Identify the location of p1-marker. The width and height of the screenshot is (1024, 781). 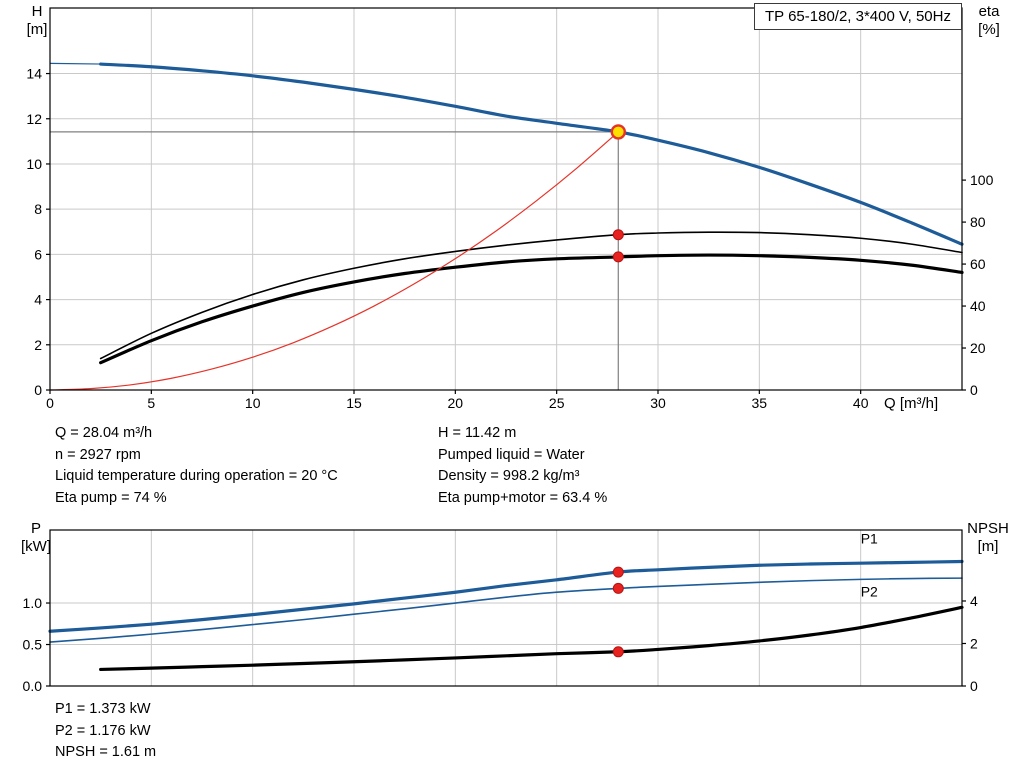
(618, 572).